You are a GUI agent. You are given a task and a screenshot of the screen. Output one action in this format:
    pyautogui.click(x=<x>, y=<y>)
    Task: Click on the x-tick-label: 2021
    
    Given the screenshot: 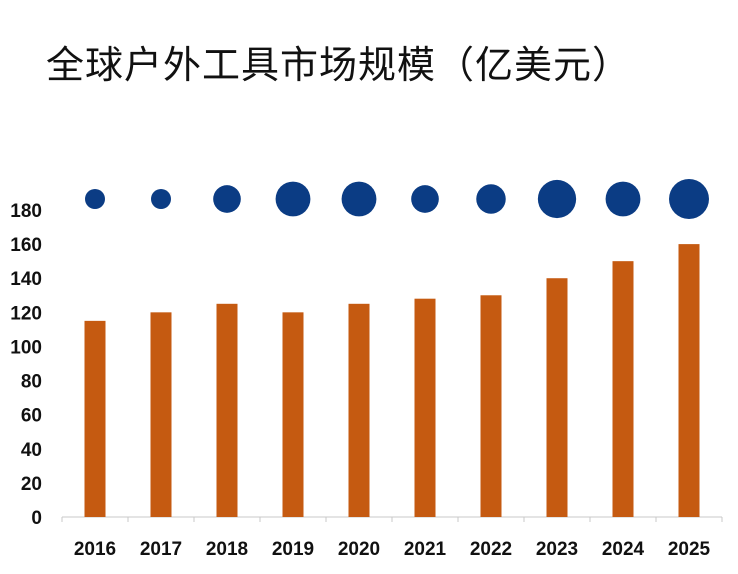 What is the action you would take?
    pyautogui.click(x=425, y=549)
    